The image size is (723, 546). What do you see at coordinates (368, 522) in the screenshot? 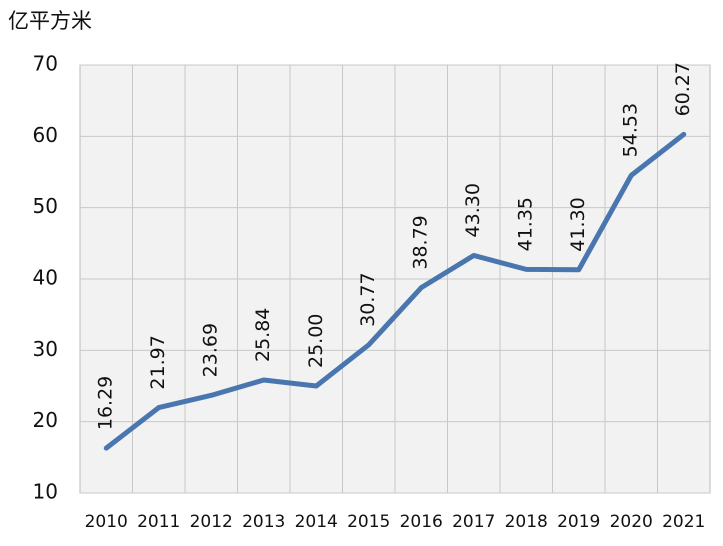
I see `x-tick-label: 2015` at bounding box center [368, 522].